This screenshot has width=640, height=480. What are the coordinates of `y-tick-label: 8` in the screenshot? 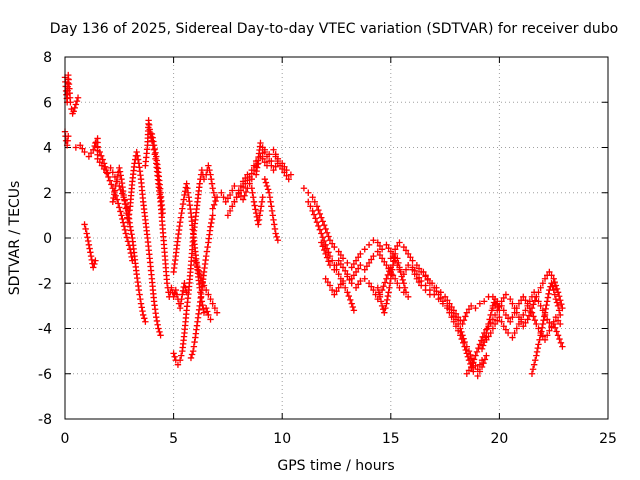 It's located at (47, 58).